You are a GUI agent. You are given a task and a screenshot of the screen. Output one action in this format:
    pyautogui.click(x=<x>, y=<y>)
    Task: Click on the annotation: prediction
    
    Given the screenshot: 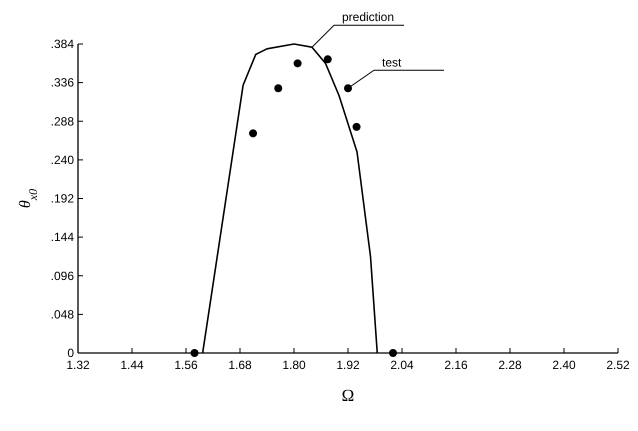 What is the action you would take?
    pyautogui.click(x=368, y=17)
    